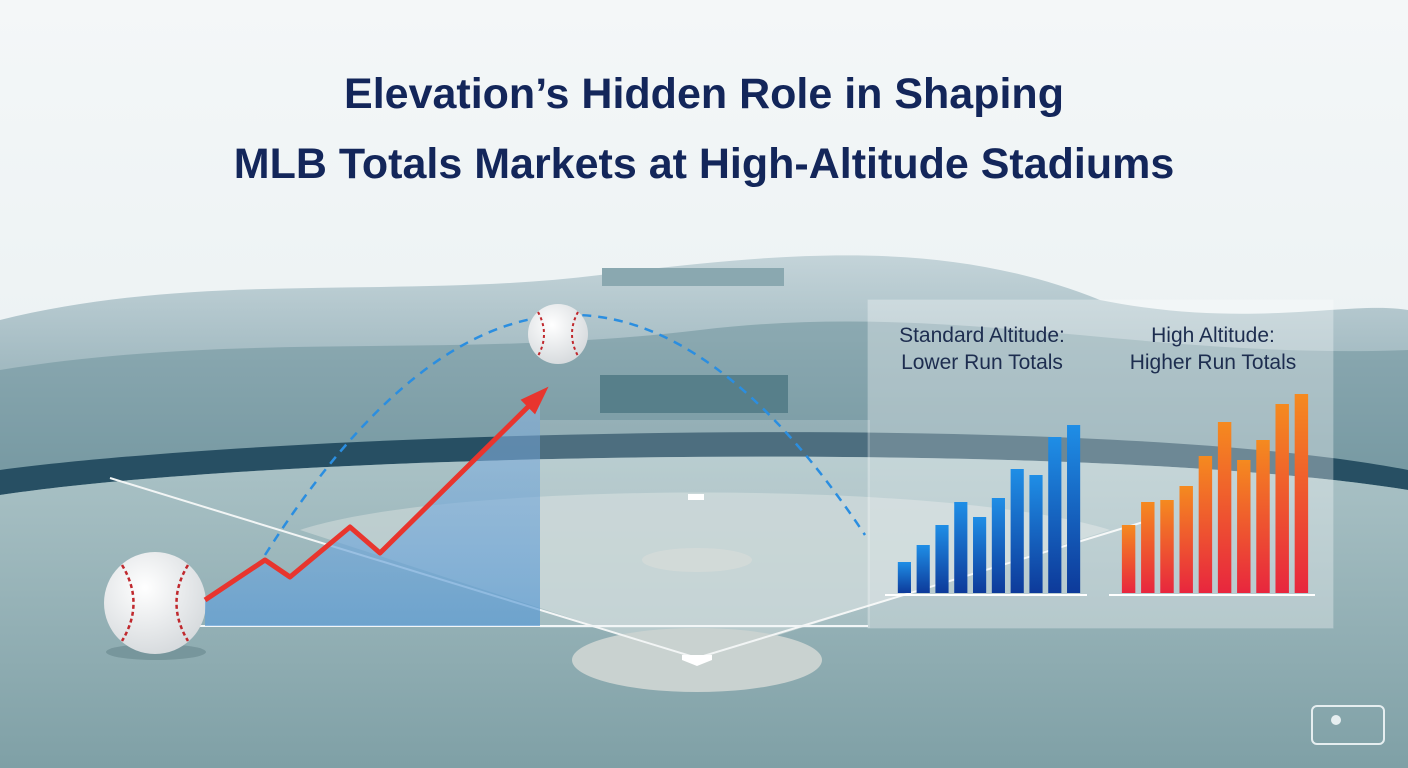 This screenshot has width=1408, height=768. Describe the element at coordinates (693, 277) in the screenshot. I see `scoreboard-top` at that location.